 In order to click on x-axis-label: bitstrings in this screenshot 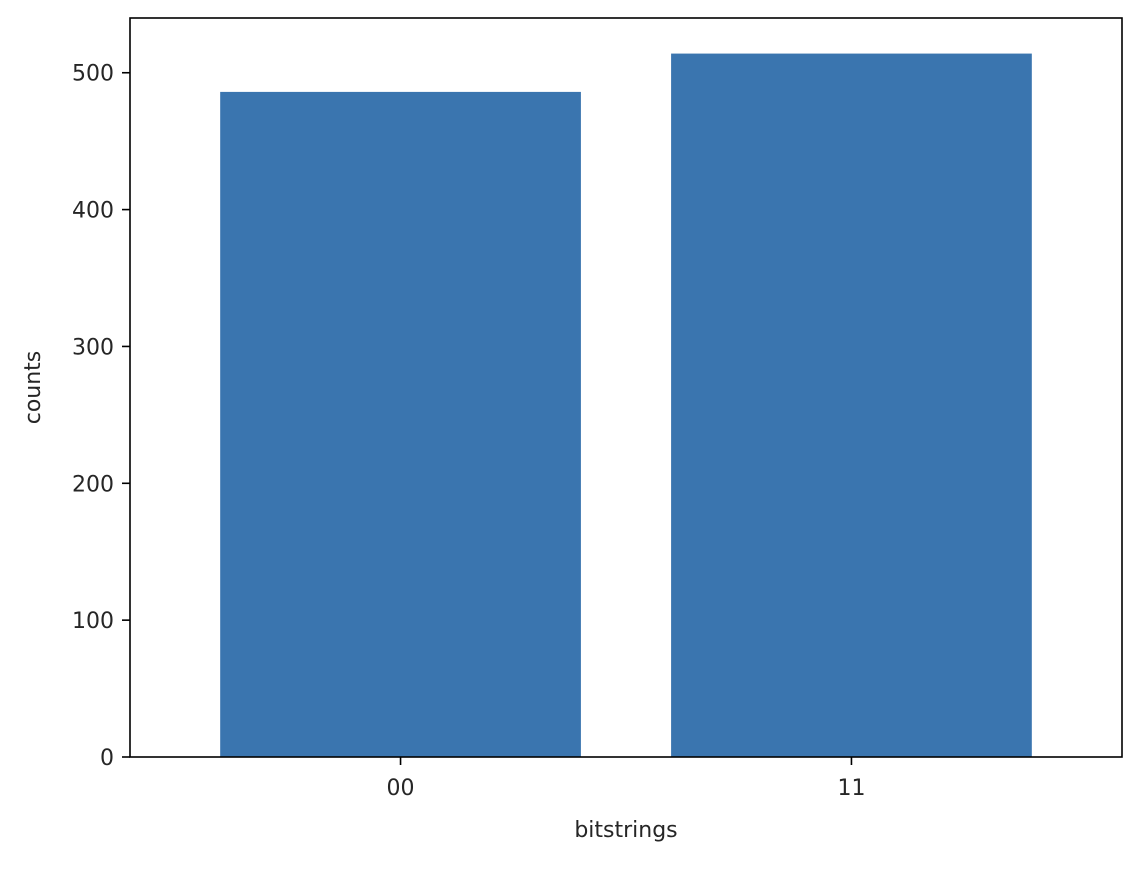, I will do `click(625, 830)`.